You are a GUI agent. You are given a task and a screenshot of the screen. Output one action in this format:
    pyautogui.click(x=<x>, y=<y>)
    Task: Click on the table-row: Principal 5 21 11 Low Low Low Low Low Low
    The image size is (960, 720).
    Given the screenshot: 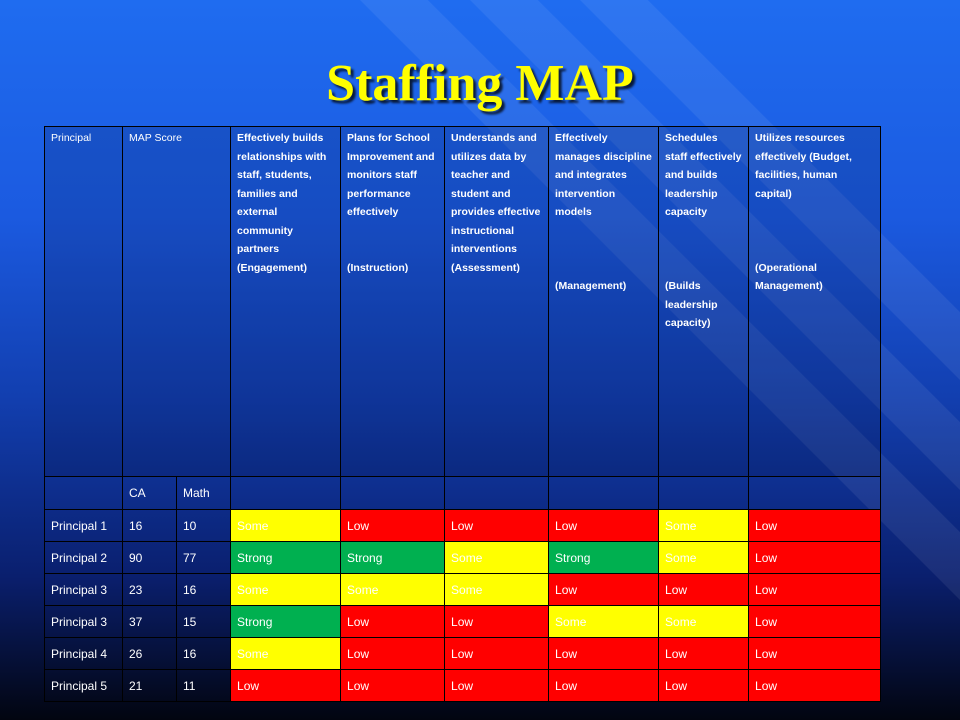 What is the action you would take?
    pyautogui.click(x=463, y=685)
    